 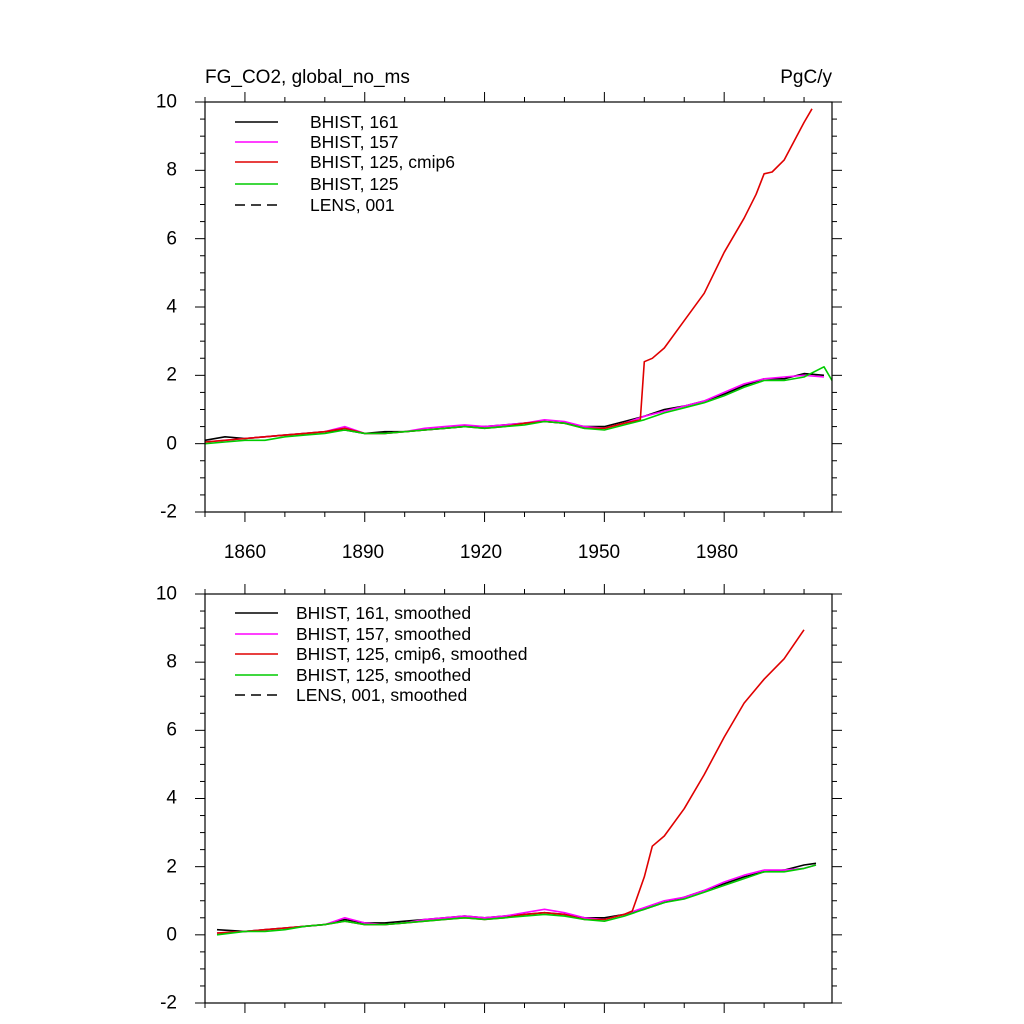 What do you see at coordinates (354, 122) in the screenshot?
I see `legend-label: BHIST, 161` at bounding box center [354, 122].